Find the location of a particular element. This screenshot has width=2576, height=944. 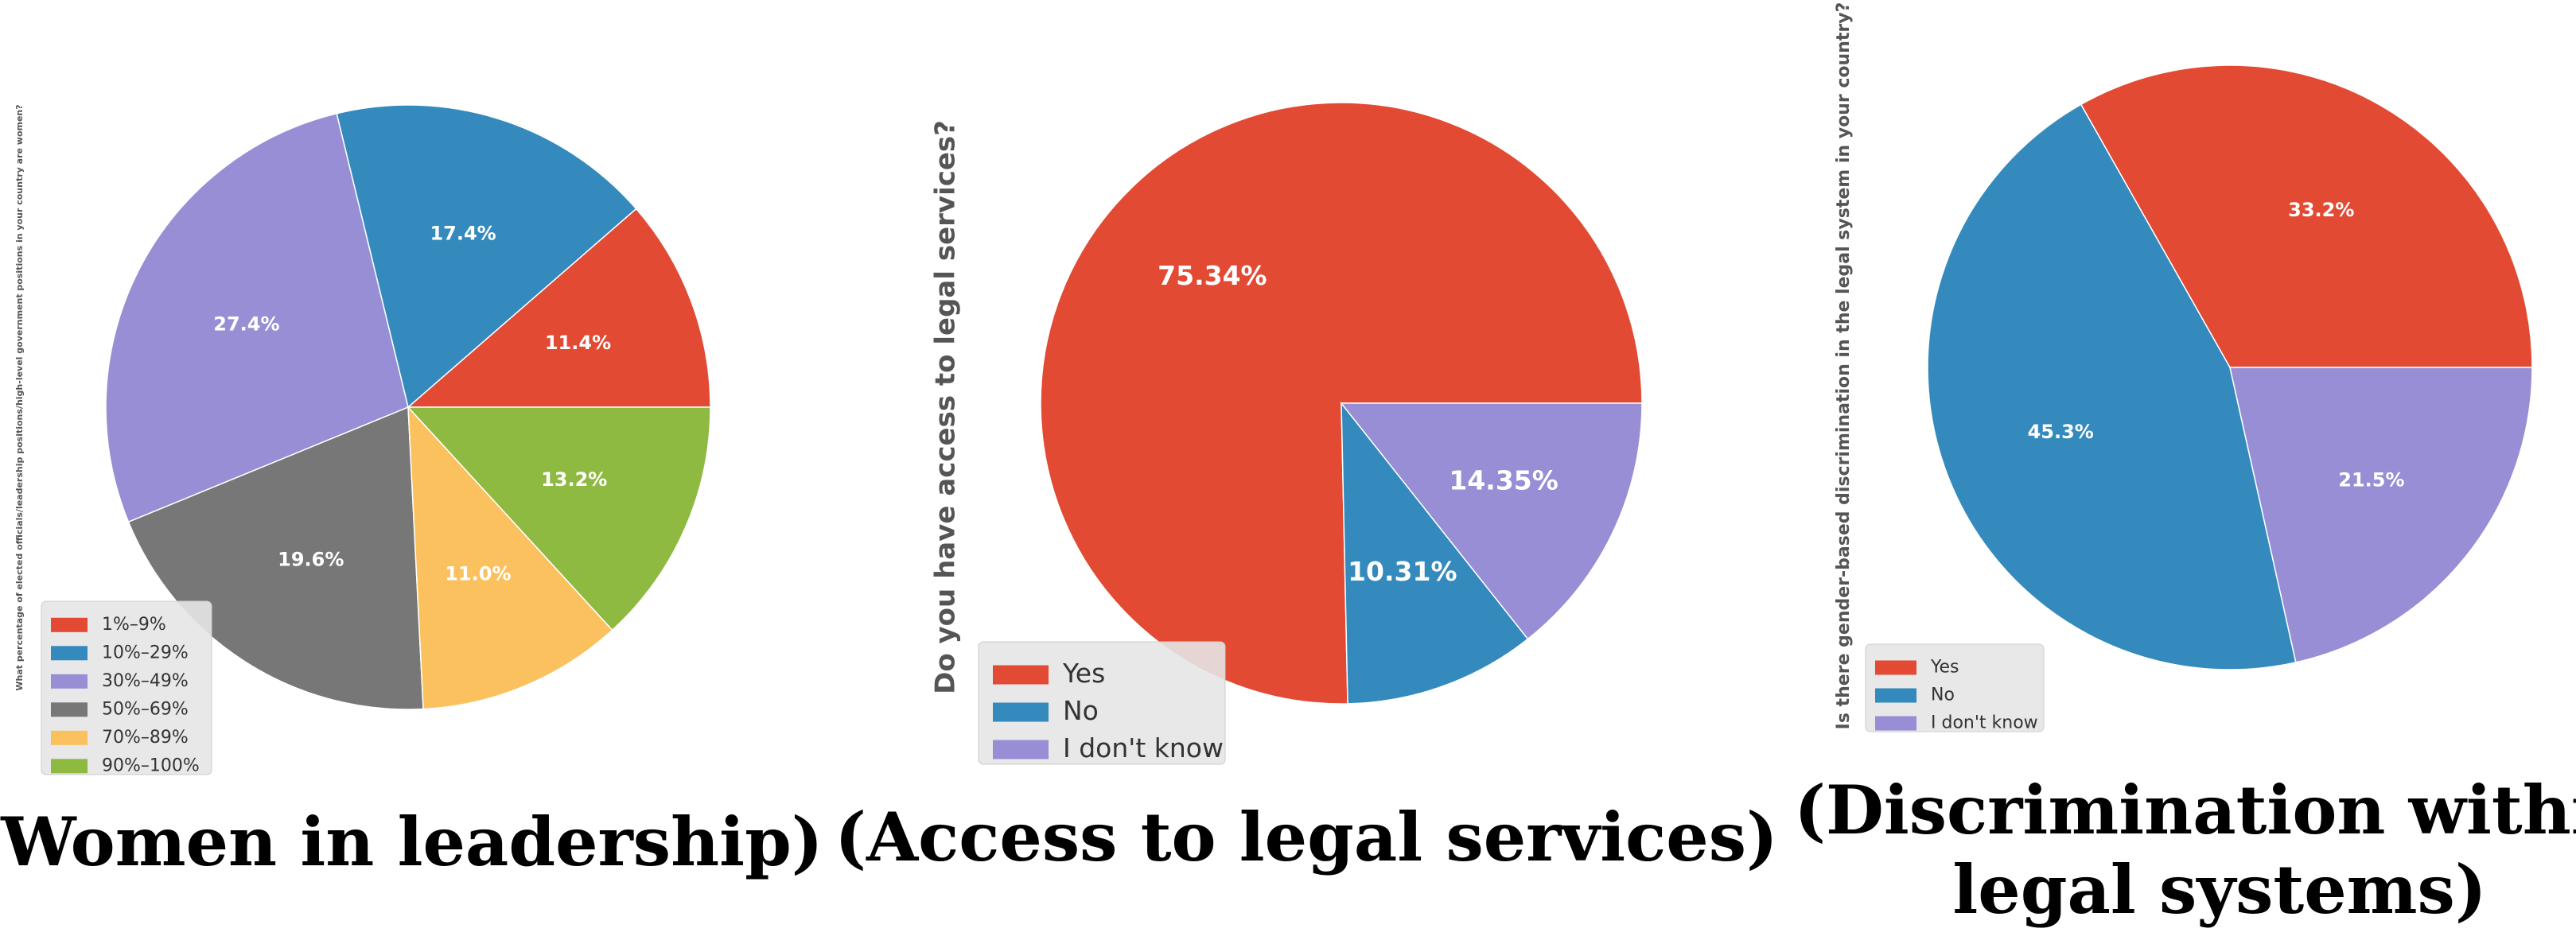

data-label-90-100: 13.2% is located at coordinates (574, 479).